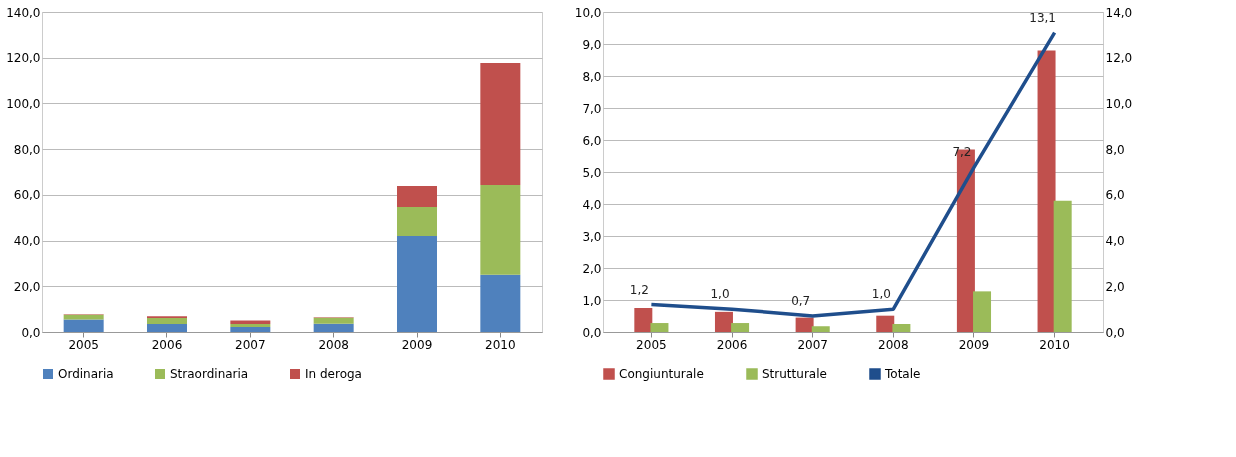 The image size is (1236, 457). Describe the element at coordinates (592, 268) in the screenshot. I see `y-tick-label: 2,0` at that location.